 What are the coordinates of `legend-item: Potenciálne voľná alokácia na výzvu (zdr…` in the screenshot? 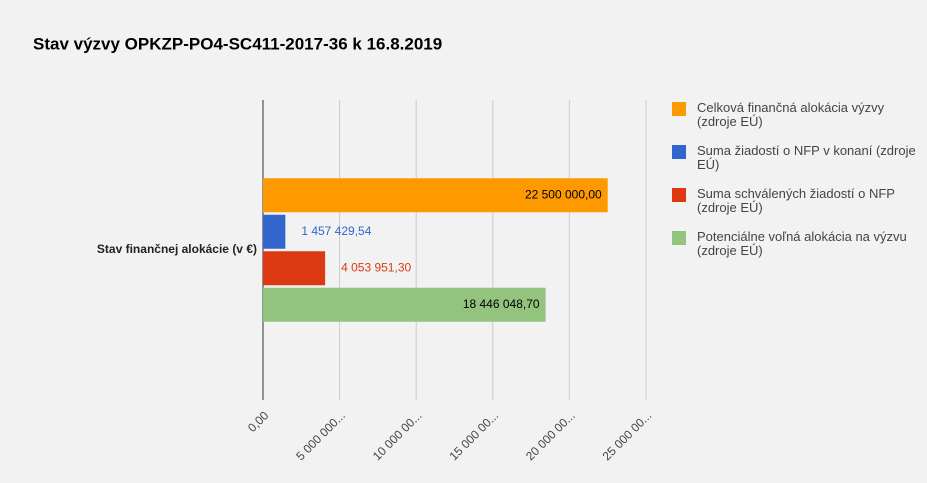 It's located at (794, 244).